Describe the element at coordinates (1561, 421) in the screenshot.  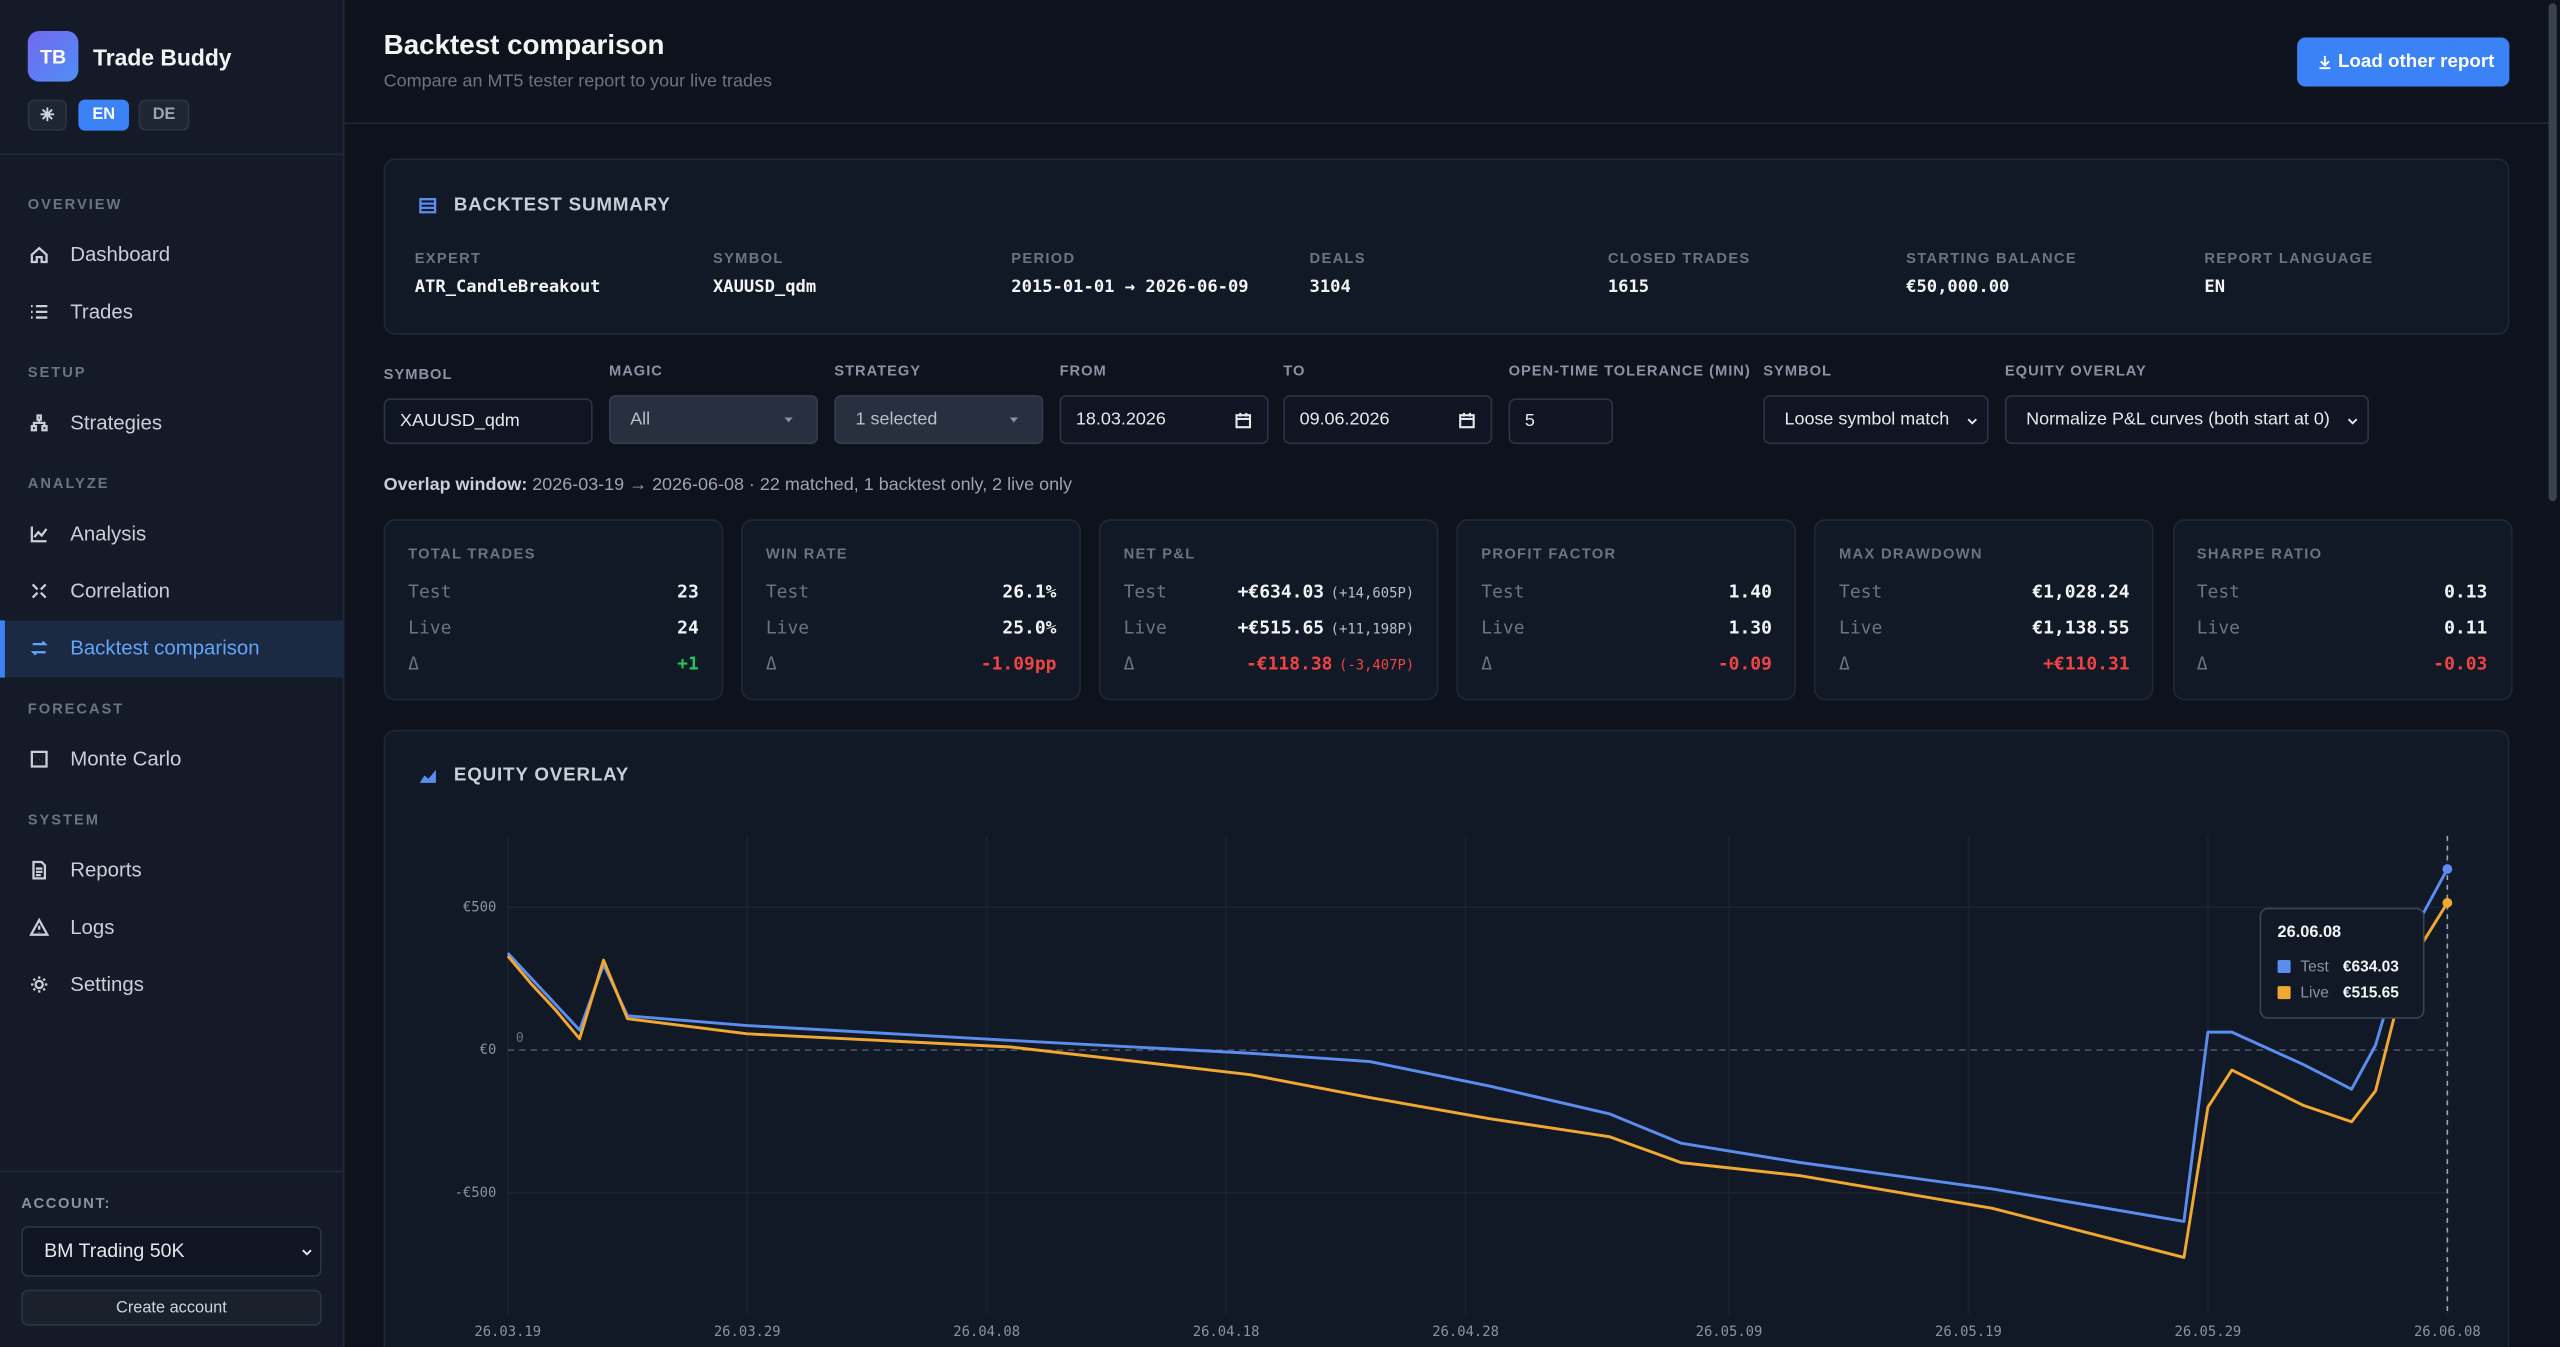
I see `filter-input: 5` at that location.